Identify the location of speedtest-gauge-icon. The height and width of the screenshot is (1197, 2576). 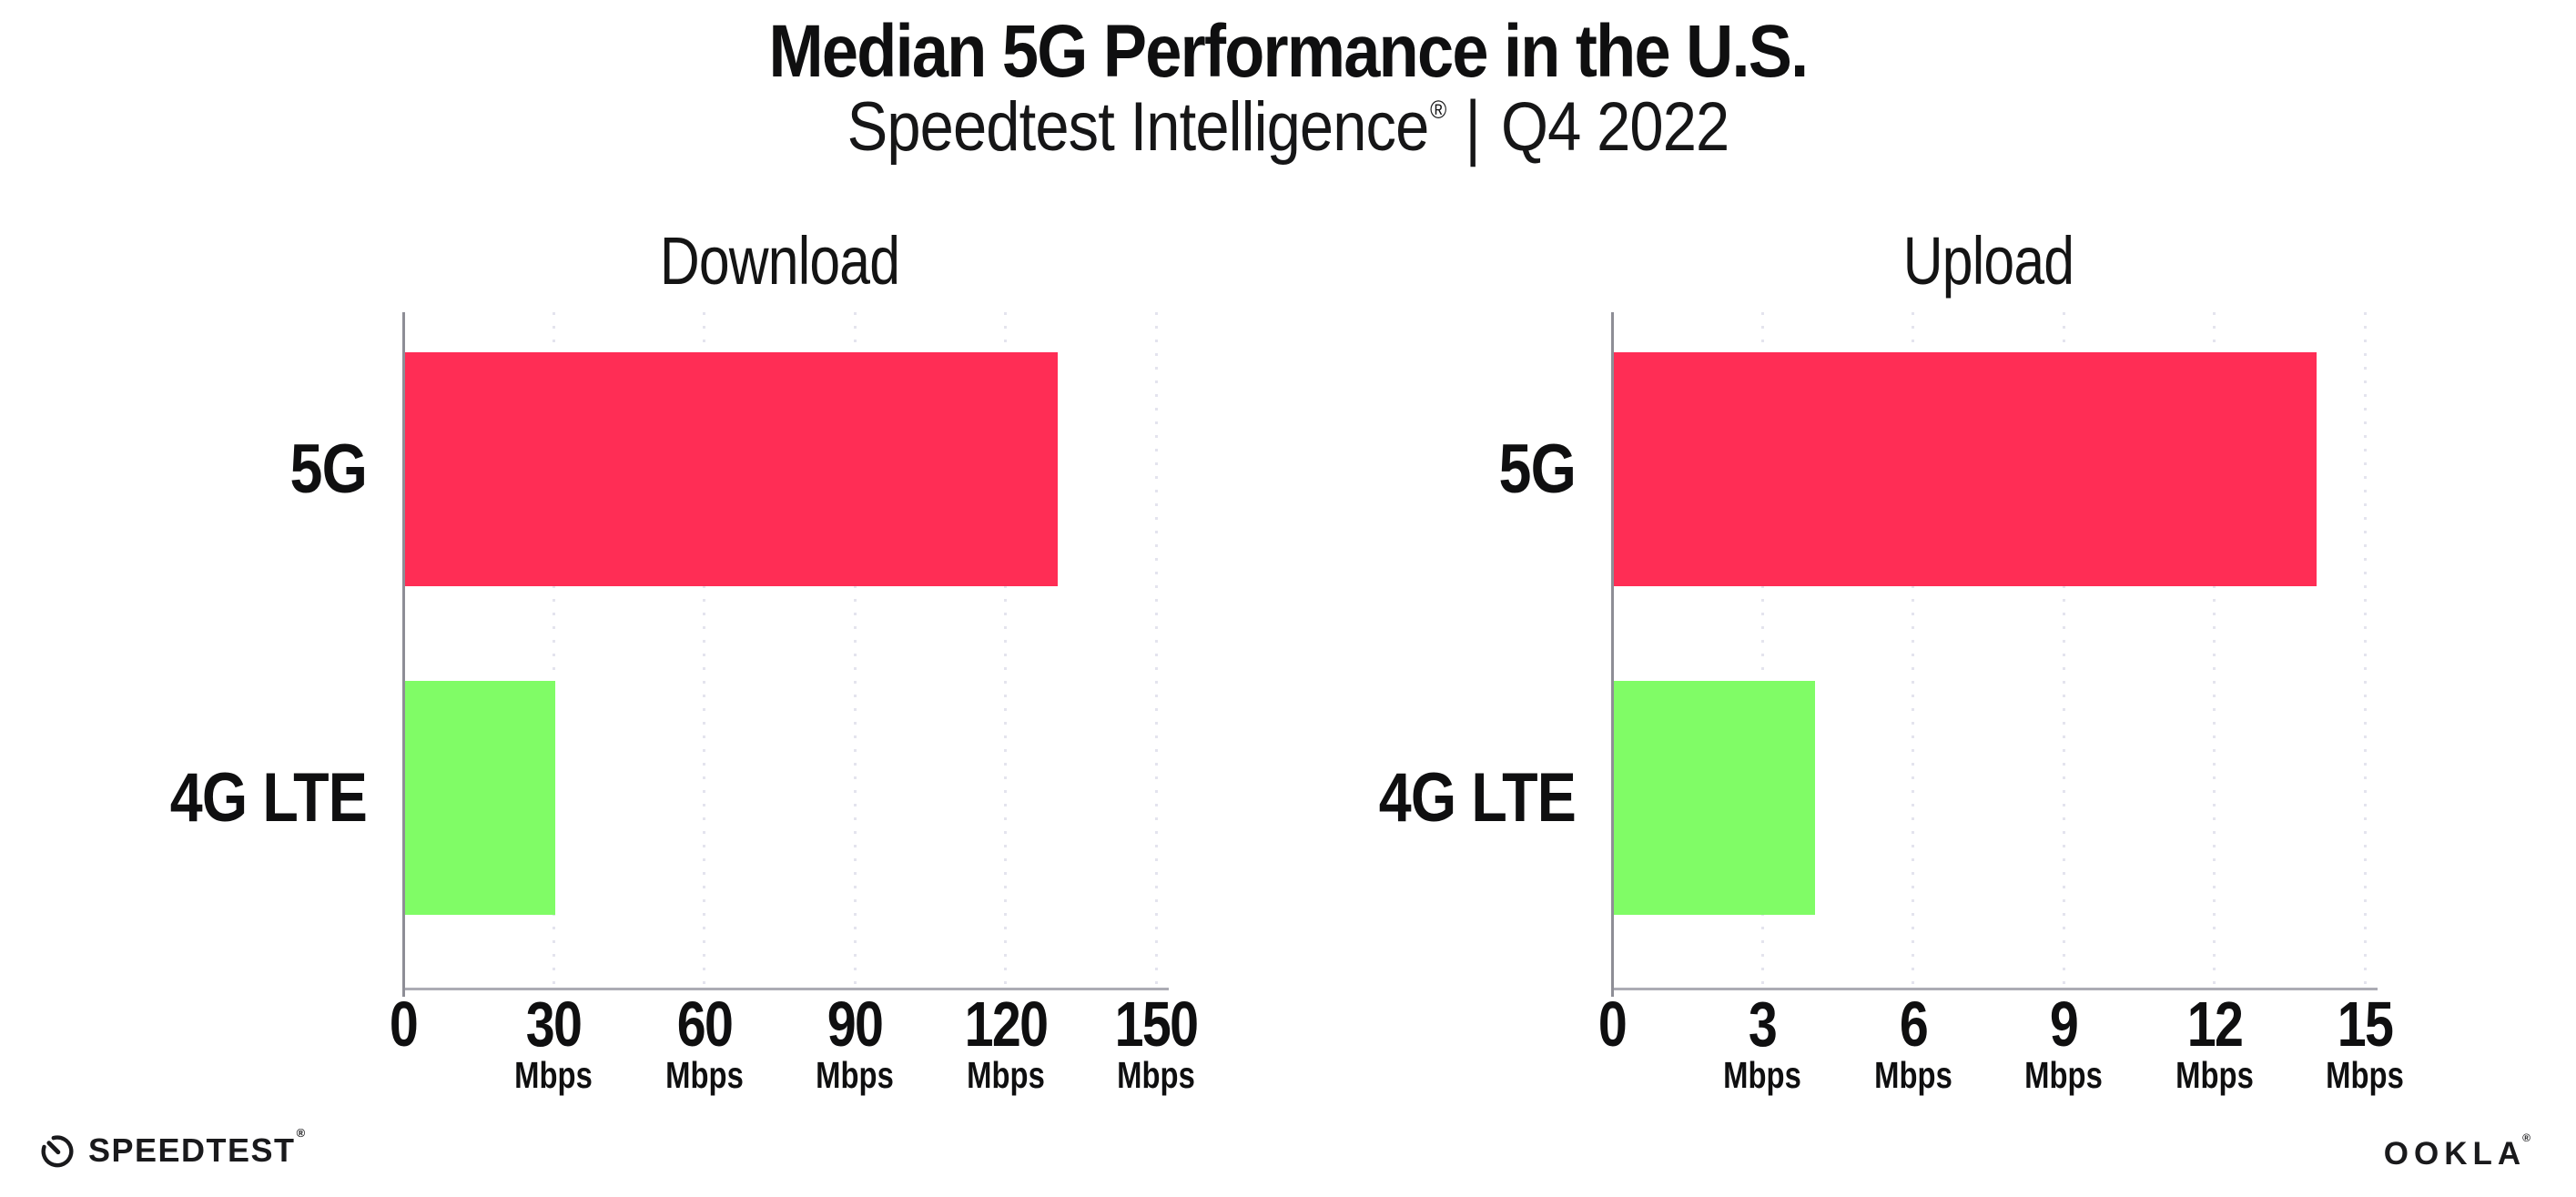
(57, 1151).